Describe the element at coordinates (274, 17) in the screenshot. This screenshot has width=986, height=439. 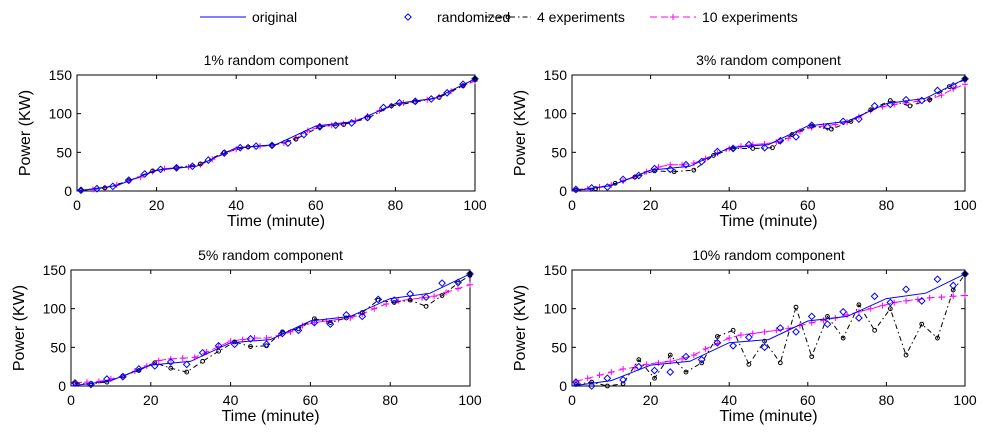
I see `legend-label: original` at that location.